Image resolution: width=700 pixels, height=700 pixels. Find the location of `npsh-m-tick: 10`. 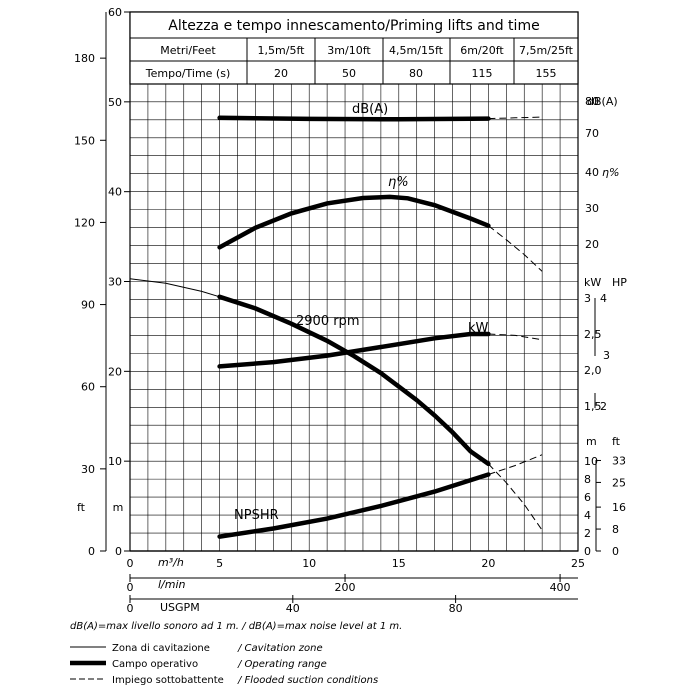

npsh-m-tick: 10 is located at coordinates (591, 461).